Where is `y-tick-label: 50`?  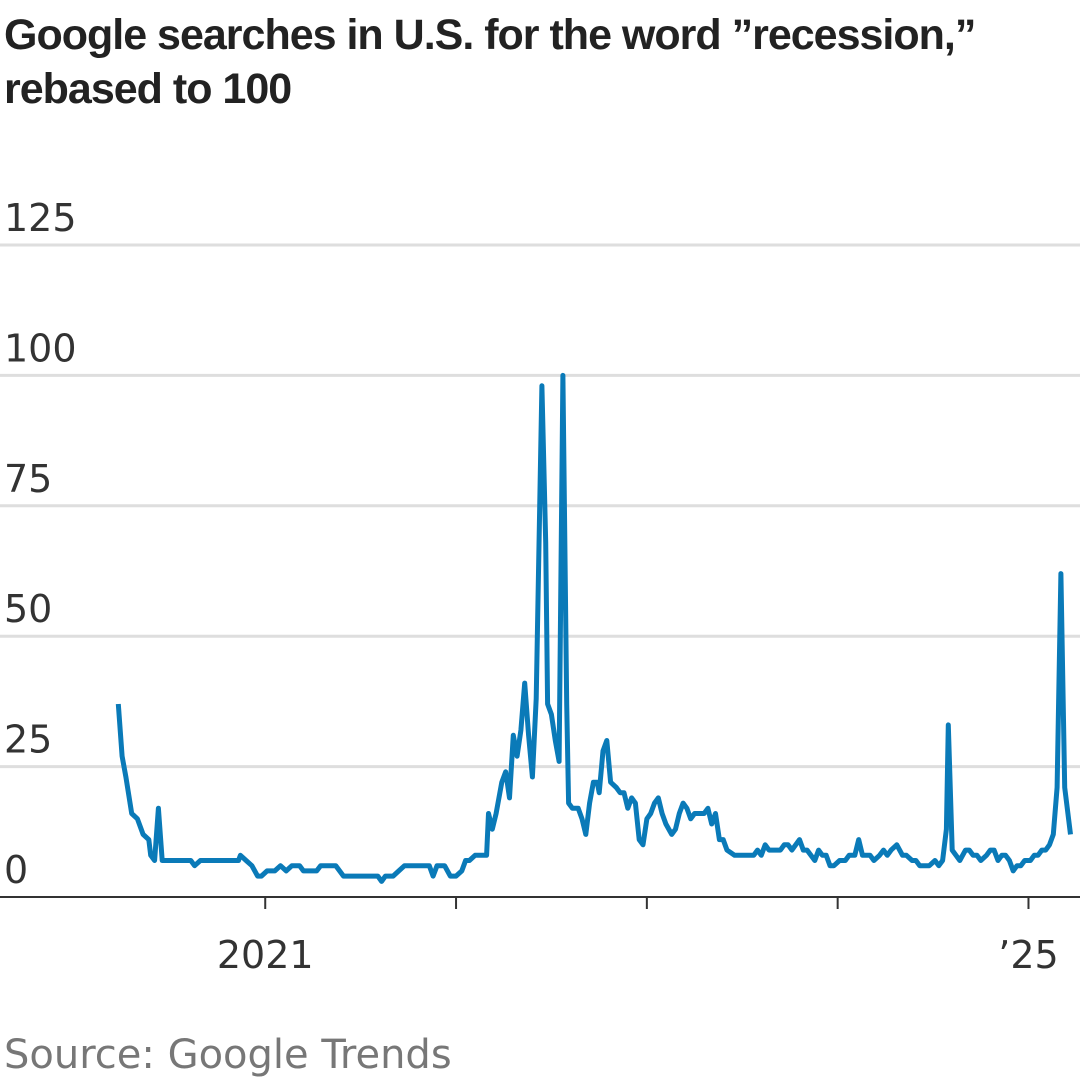
y-tick-label: 50 is located at coordinates (28, 609).